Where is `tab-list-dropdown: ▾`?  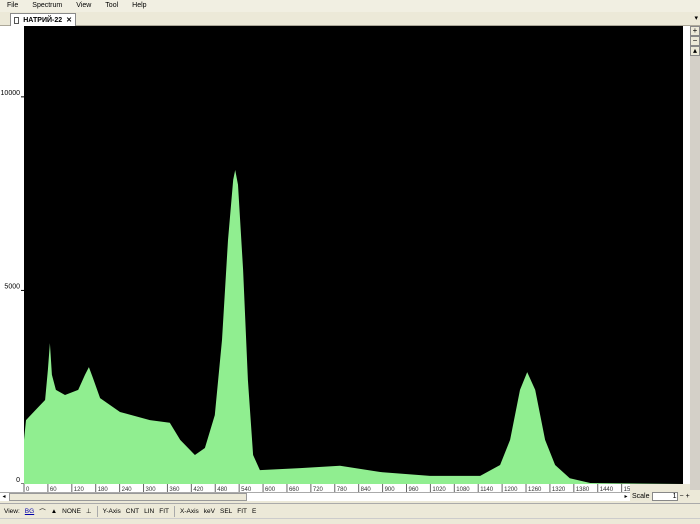 tab-list-dropdown: ▾ is located at coordinates (696, 18).